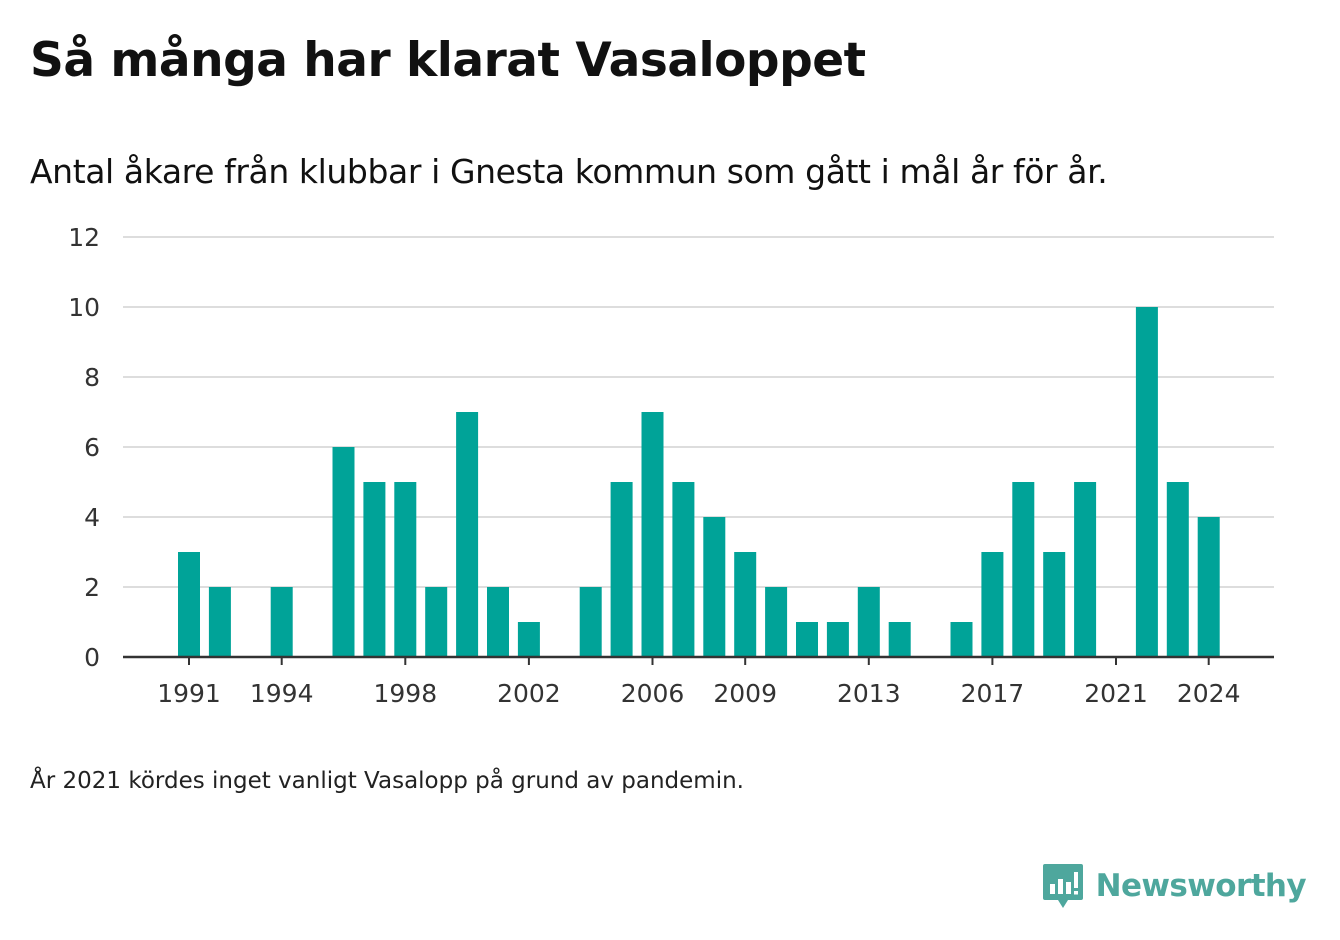 Image resolution: width=1340 pixels, height=940 pixels. What do you see at coordinates (92, 587) in the screenshot?
I see `y-tick-label: 2` at bounding box center [92, 587].